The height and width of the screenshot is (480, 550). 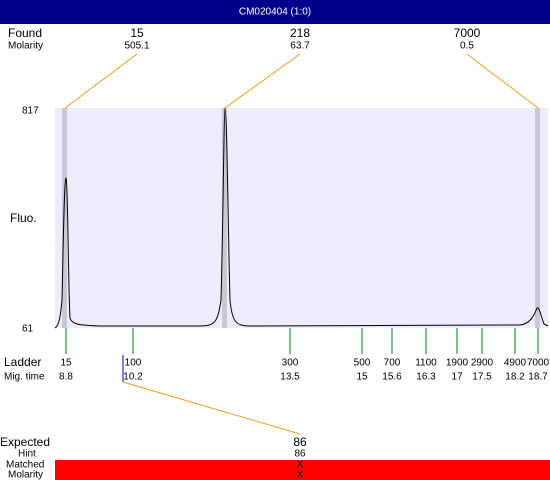 I want to click on ladder-time: 13.5, so click(x=290, y=377).